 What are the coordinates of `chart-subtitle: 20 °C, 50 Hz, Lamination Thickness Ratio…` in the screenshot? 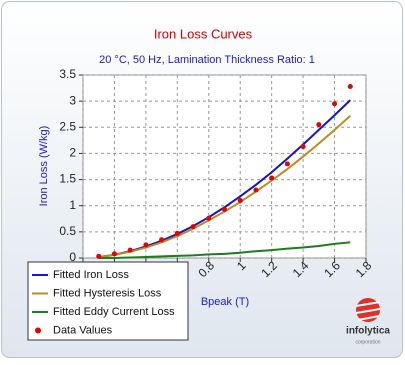 It's located at (207, 60).